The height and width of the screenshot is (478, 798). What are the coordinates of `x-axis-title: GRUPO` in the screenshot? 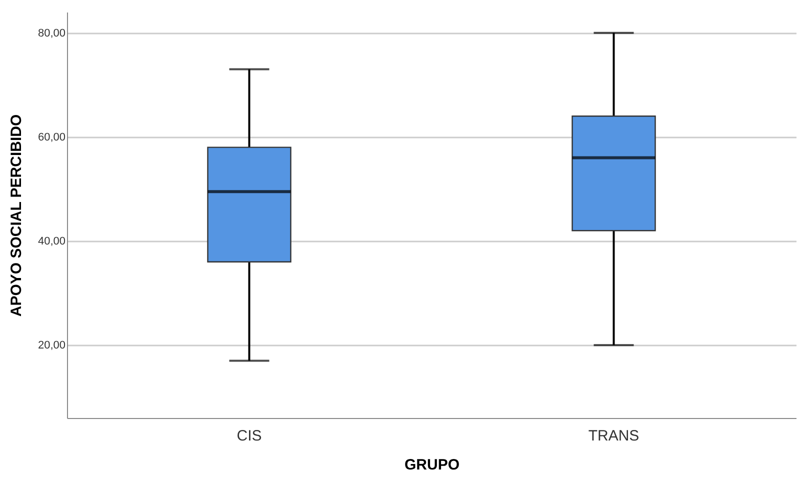 It's located at (432, 465).